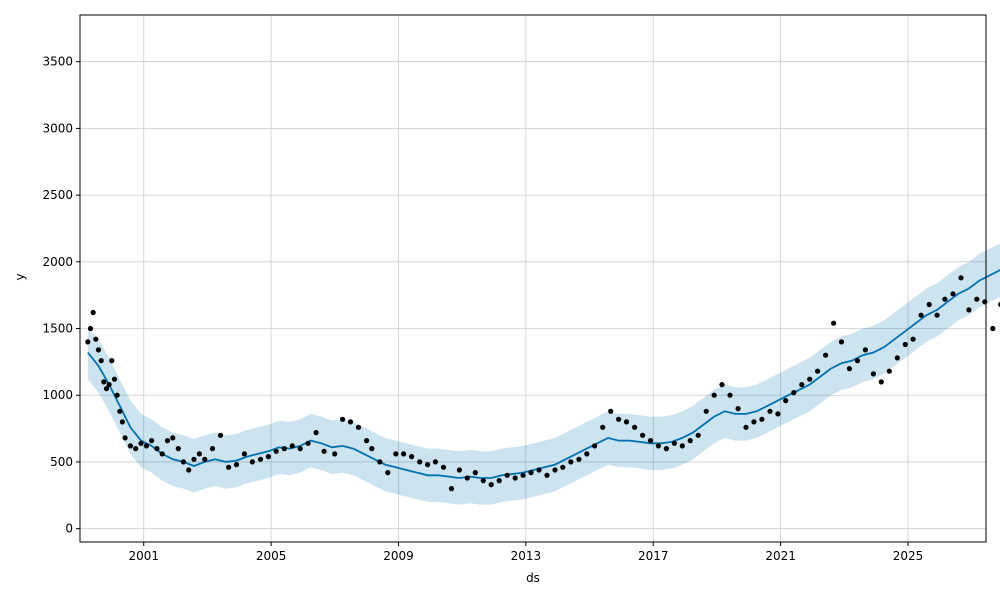 The image size is (1000, 600). What do you see at coordinates (526, 556) in the screenshot?
I see `x-tick-label: 2013` at bounding box center [526, 556].